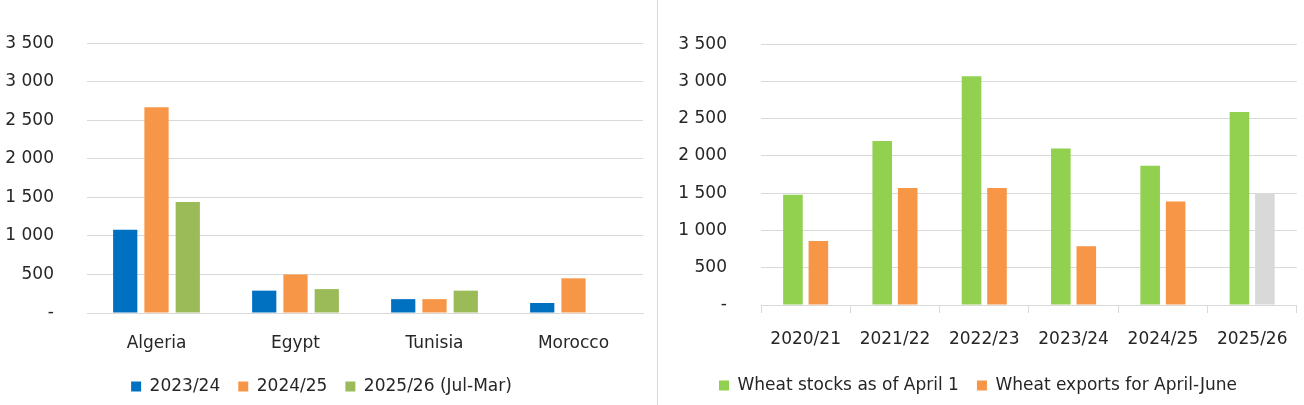 Image resolution: width=1304 pixels, height=405 pixels. Describe the element at coordinates (1252, 337) in the screenshot. I see `x-tick-label: 2025/26` at that location.